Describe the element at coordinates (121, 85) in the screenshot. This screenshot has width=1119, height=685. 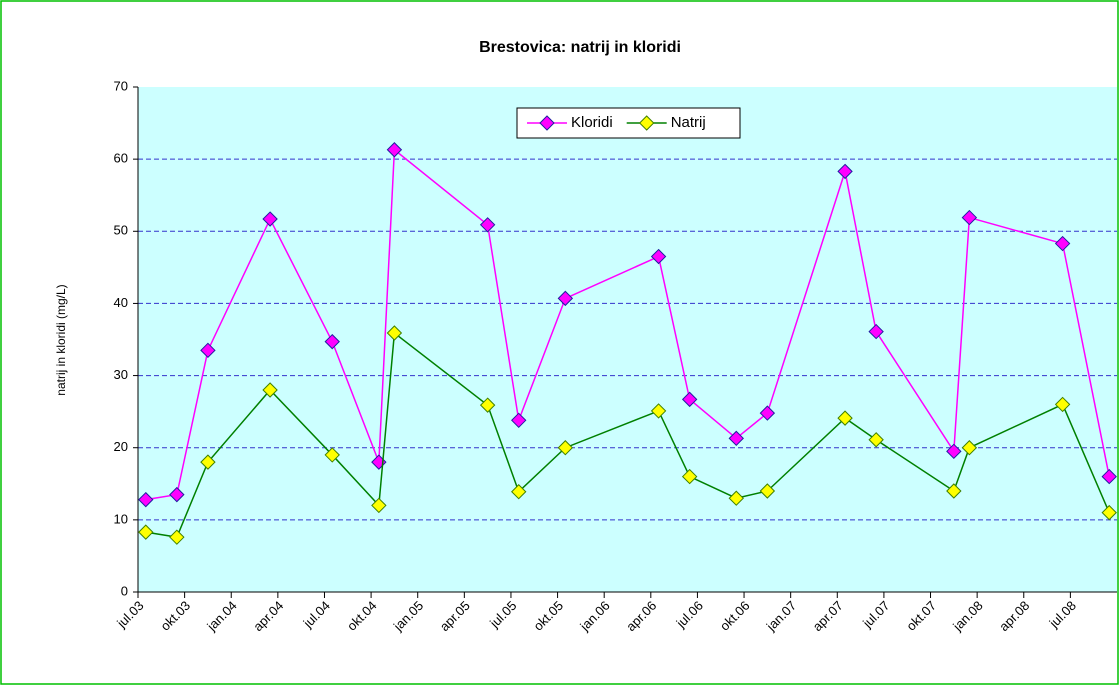
I see `y-tick-label: 70` at that location.